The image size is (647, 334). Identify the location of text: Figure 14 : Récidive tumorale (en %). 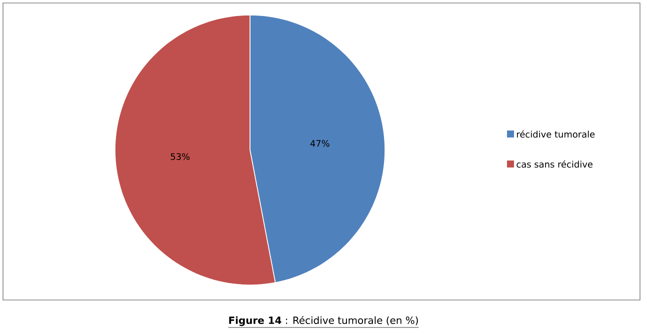
(323, 321).